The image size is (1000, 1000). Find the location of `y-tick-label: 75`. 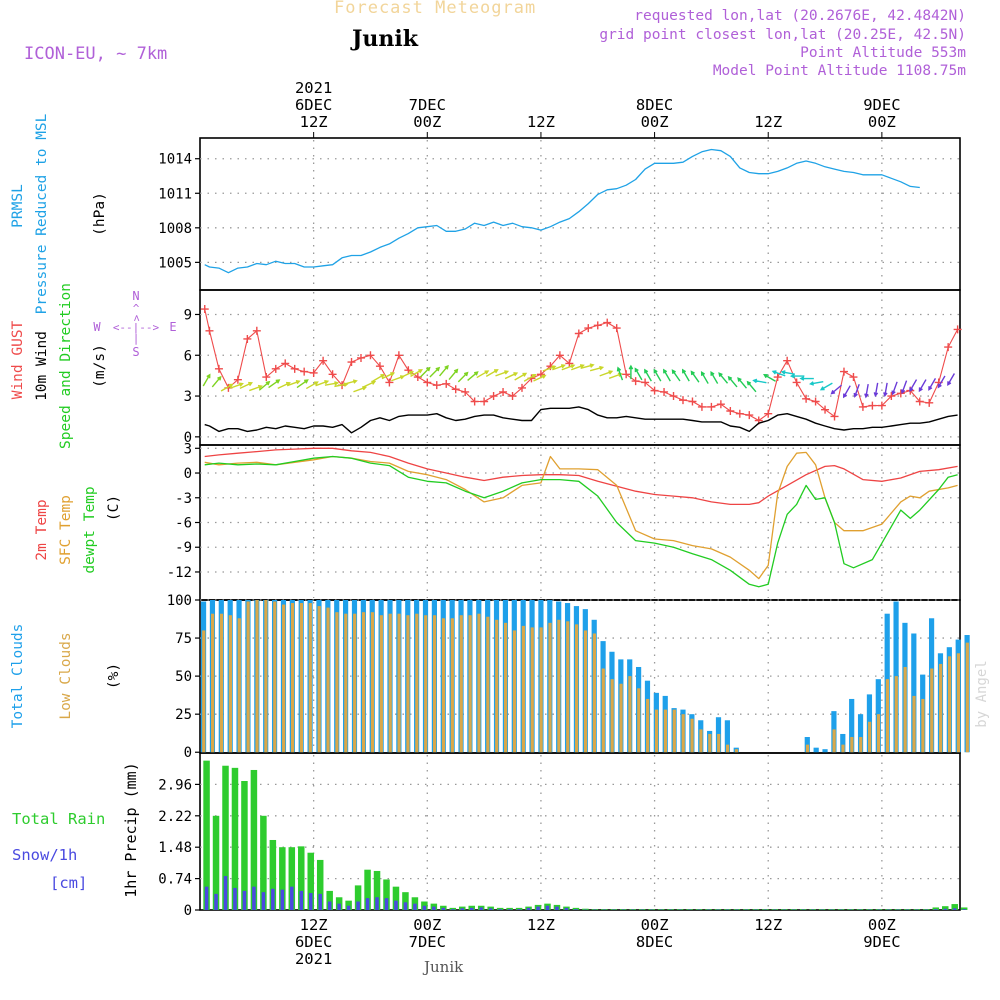

y-tick-label: 75 is located at coordinates (183, 639).